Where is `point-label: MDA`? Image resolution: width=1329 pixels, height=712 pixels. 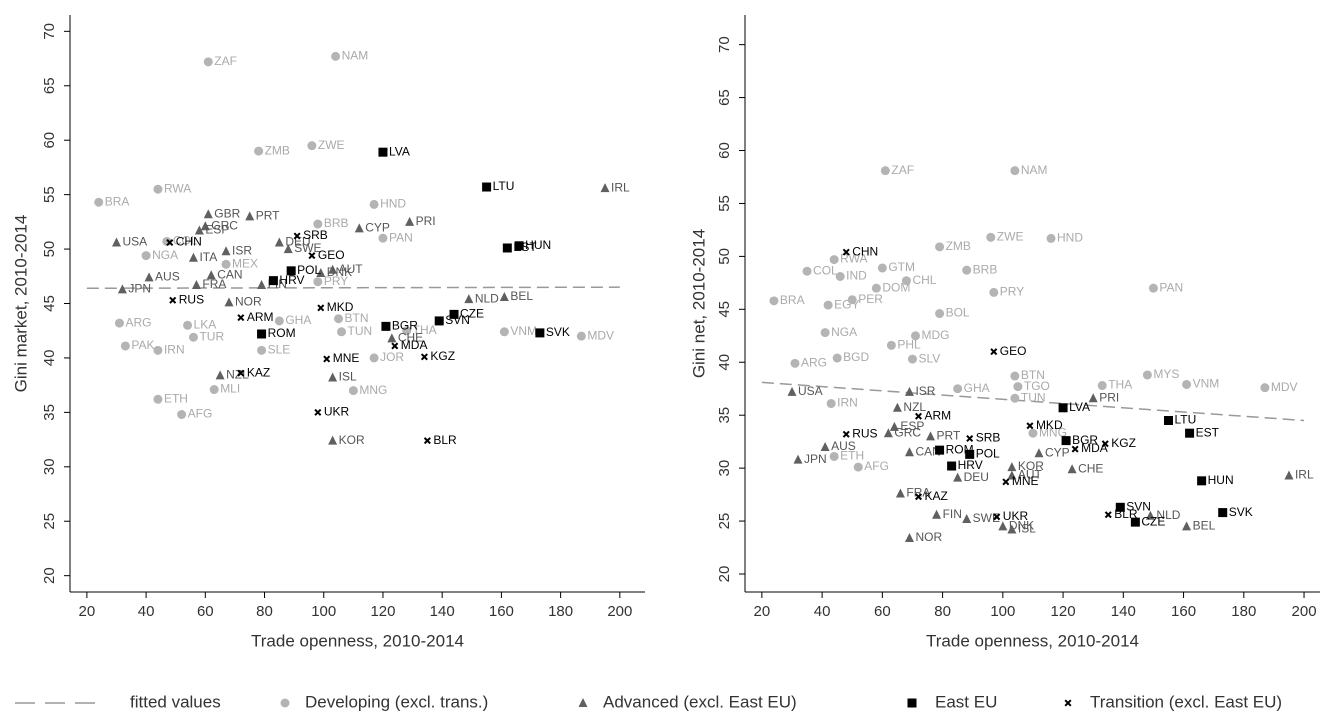 point-label: MDA is located at coordinates (414, 345).